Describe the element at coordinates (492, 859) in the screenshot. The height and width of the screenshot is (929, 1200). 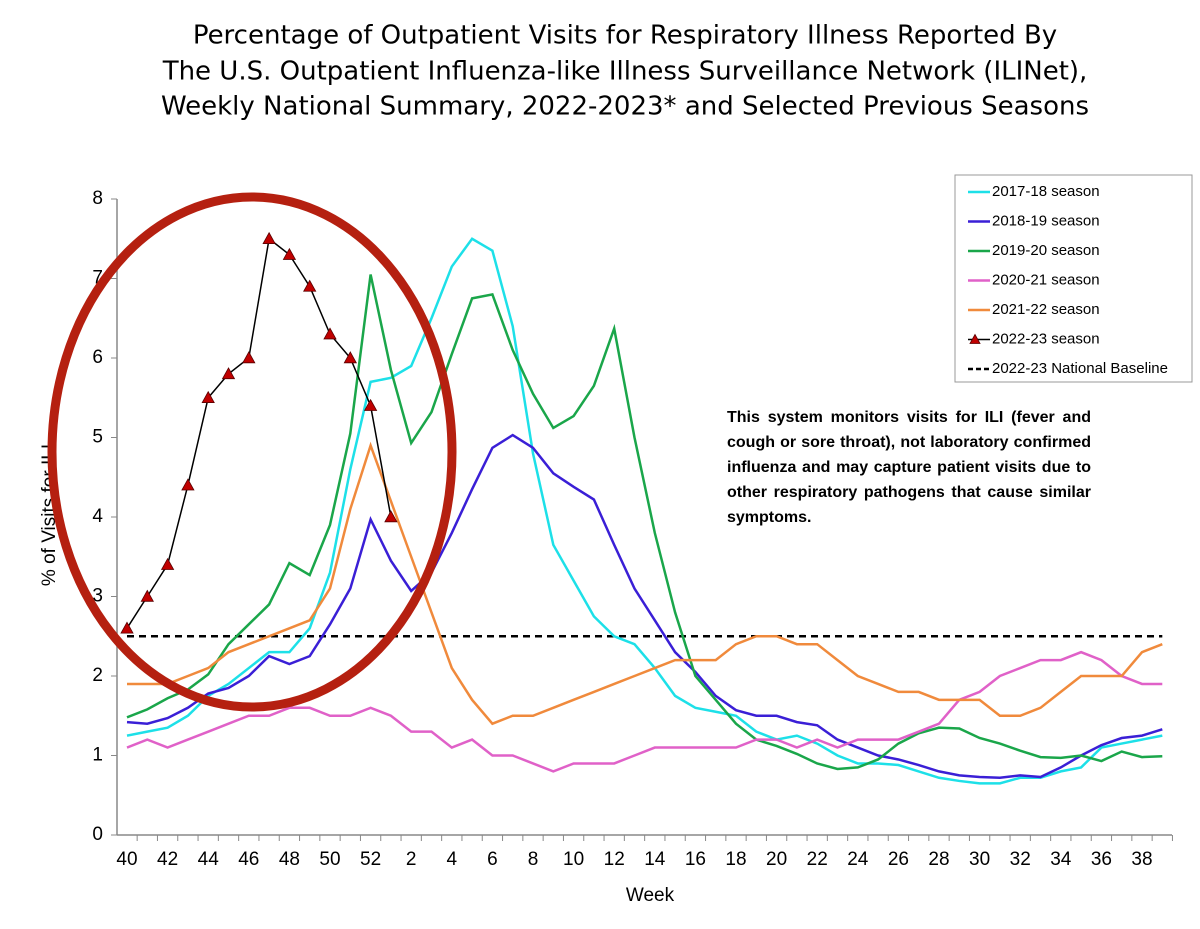
I see `x-tick-label: 6` at that location.